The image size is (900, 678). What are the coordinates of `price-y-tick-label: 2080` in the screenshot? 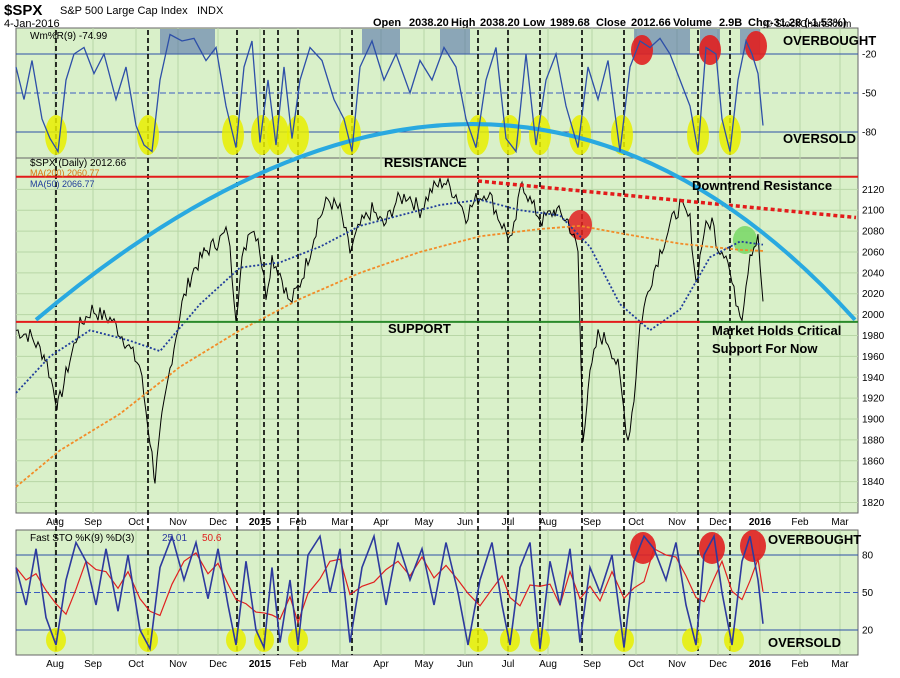 It's located at (873, 232).